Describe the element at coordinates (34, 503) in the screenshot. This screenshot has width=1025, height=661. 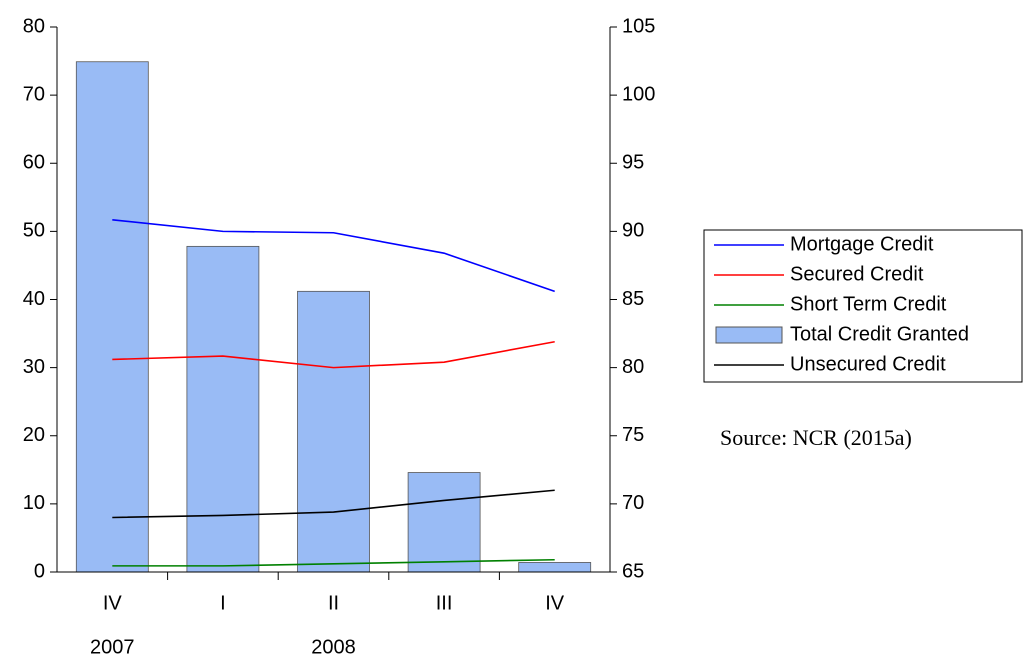
I see `y-tick-label: 10` at that location.